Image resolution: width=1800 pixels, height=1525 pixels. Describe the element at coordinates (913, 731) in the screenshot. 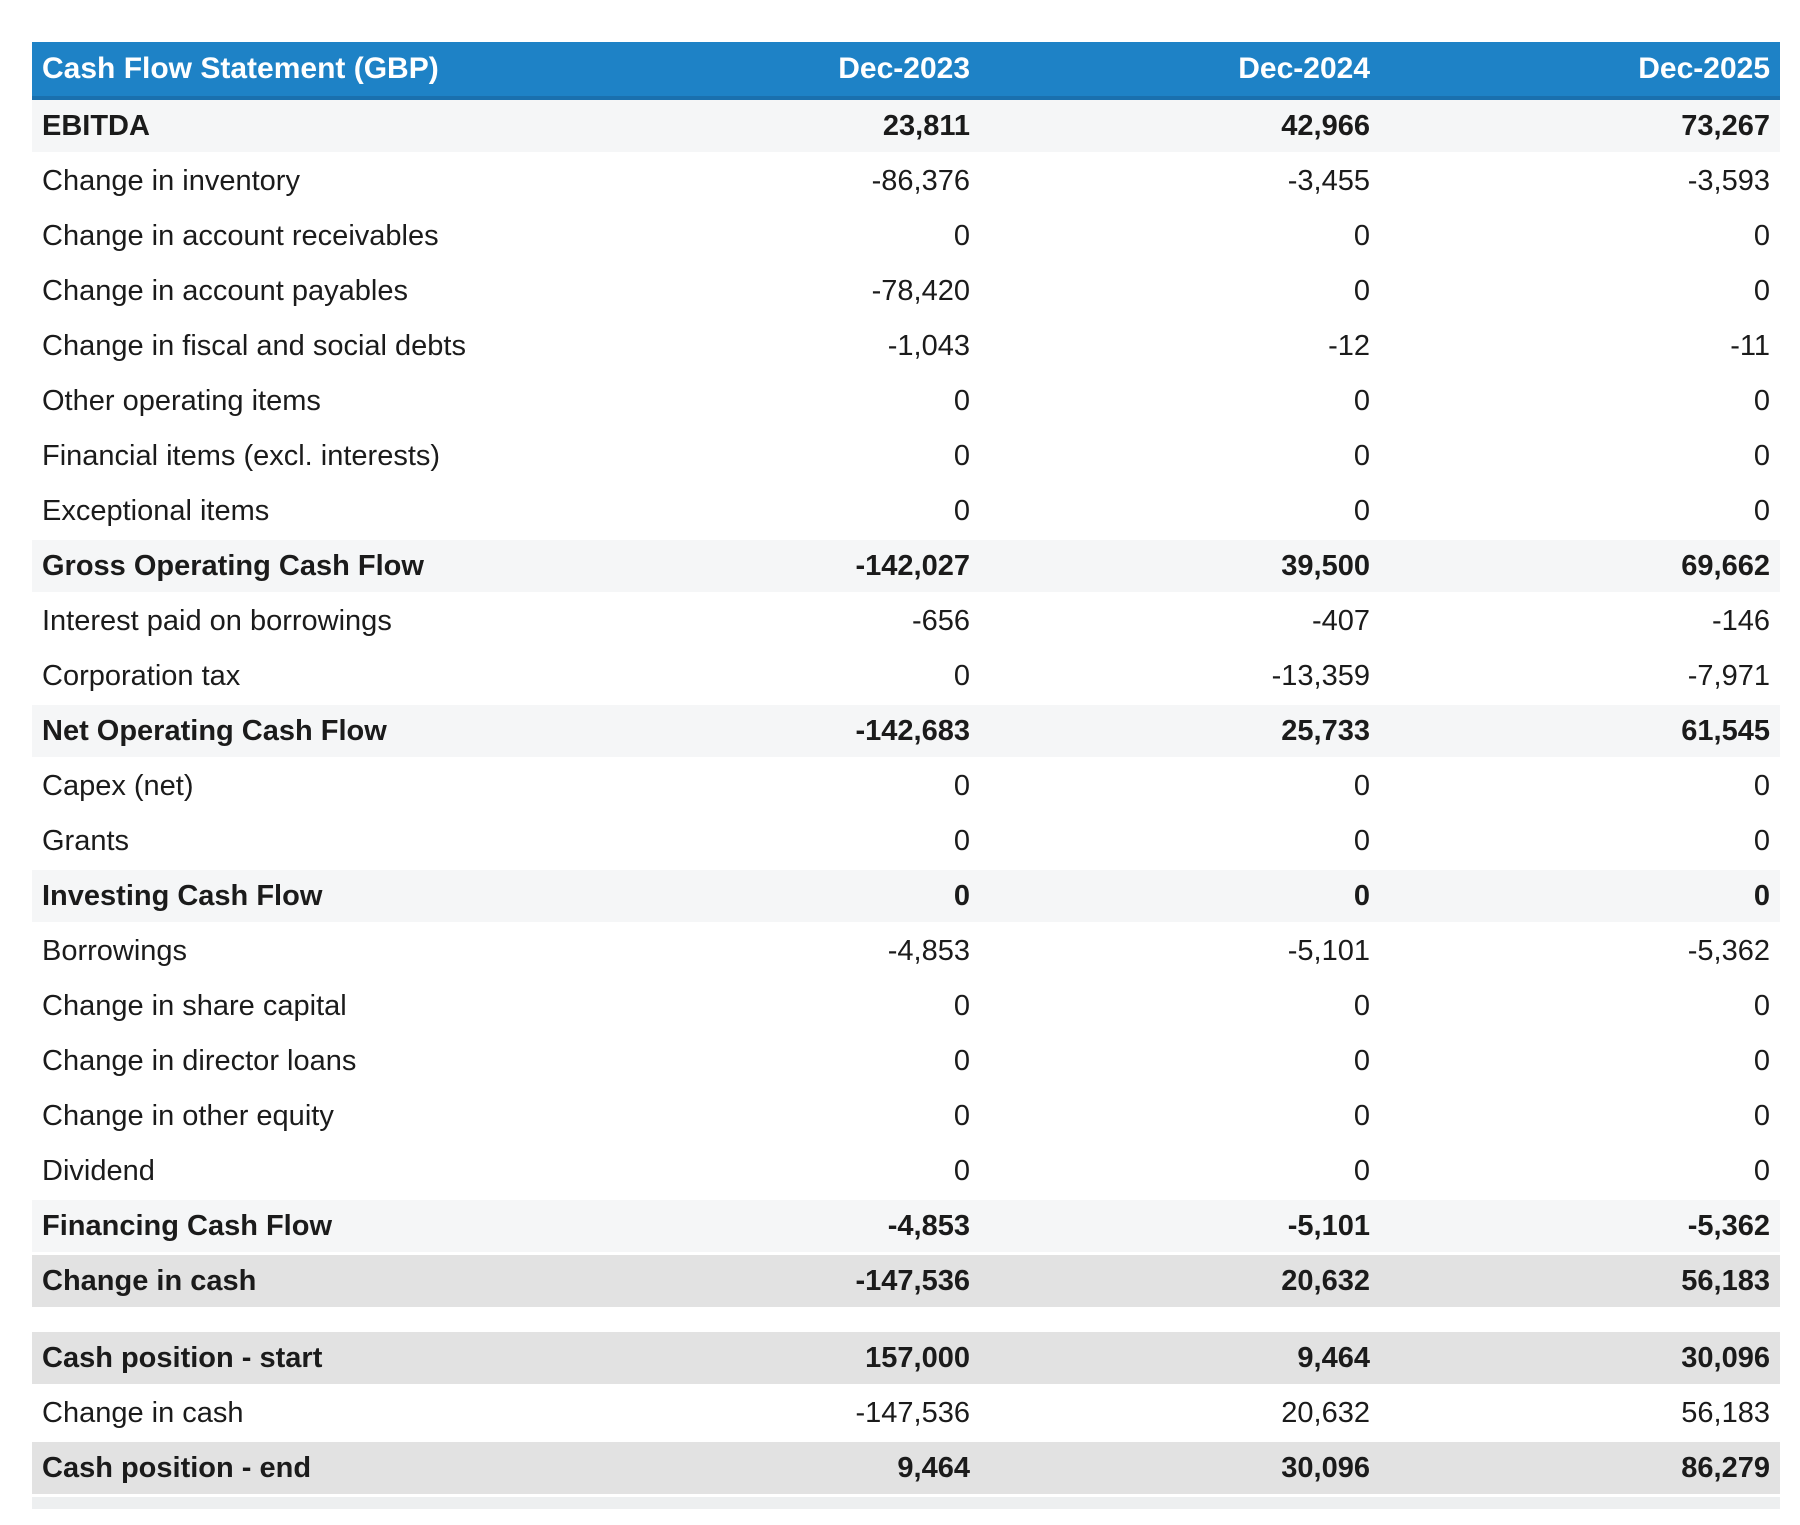

I see `cell-value: -142,683` at that location.